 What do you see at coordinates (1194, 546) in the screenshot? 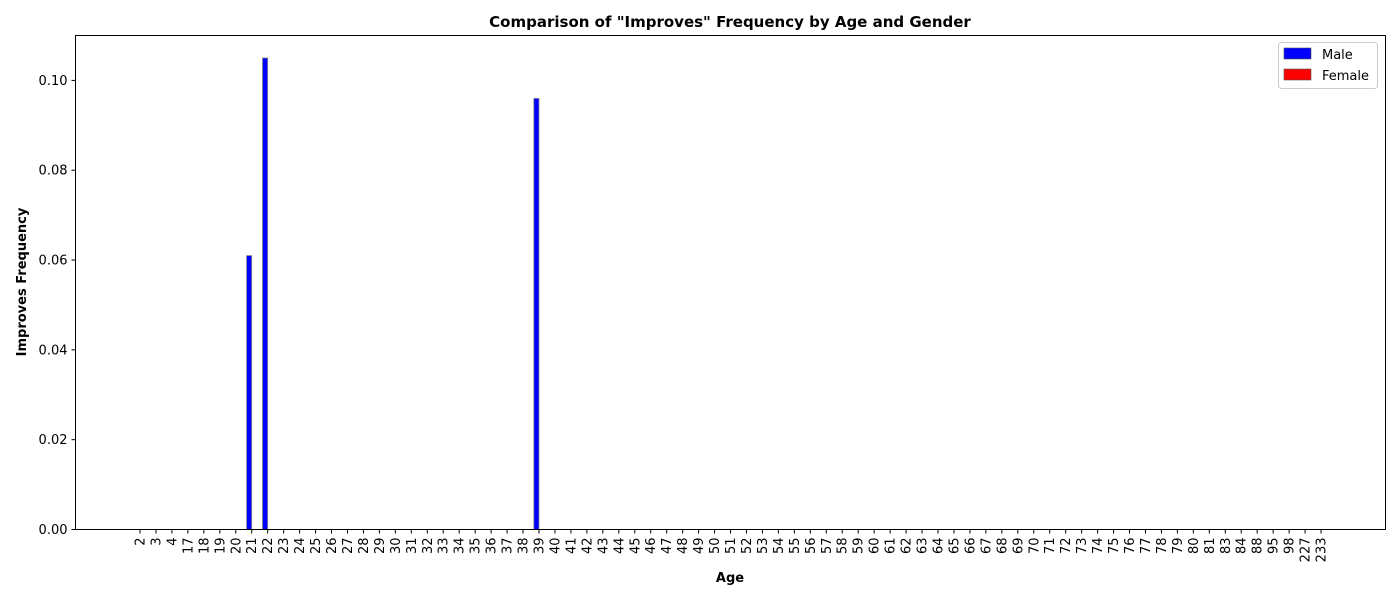
I see `x-tick-label: 80` at bounding box center [1194, 546].